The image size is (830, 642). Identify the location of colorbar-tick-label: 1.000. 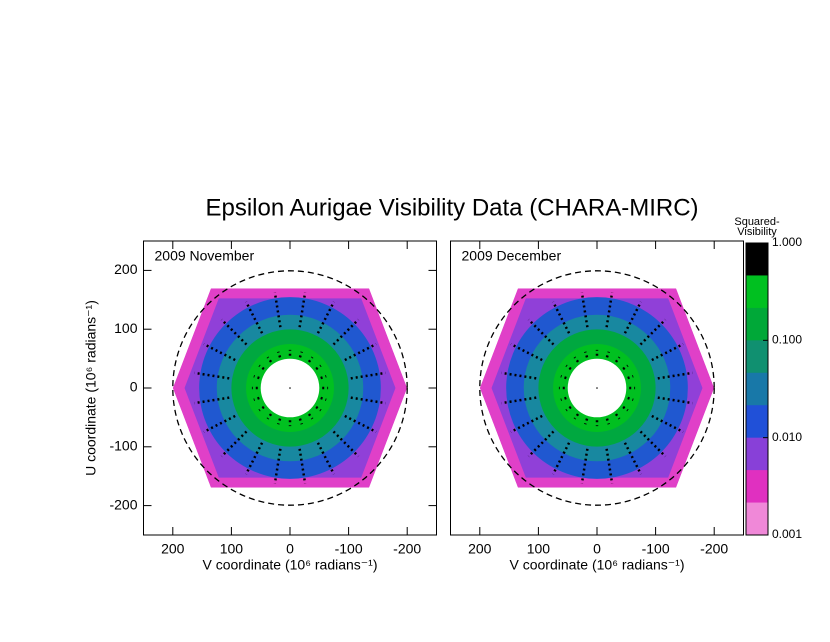
(787, 242).